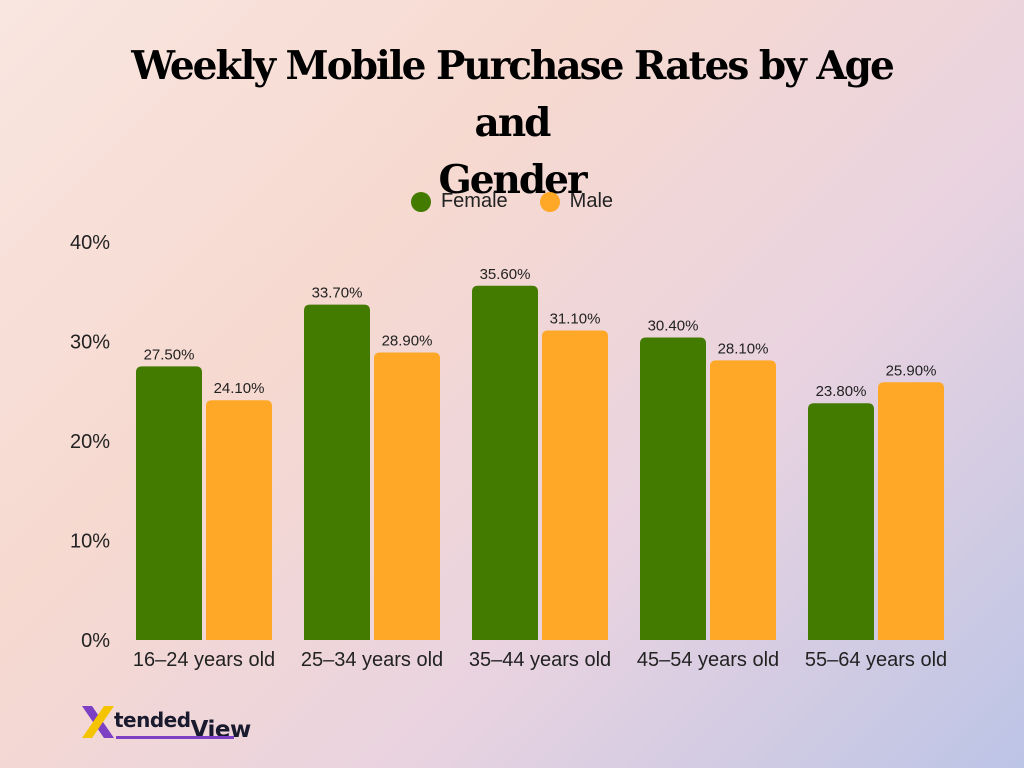 This screenshot has width=1024, height=768. Describe the element at coordinates (204, 660) in the screenshot. I see `x-tick-label: 16–24 years old` at that location.